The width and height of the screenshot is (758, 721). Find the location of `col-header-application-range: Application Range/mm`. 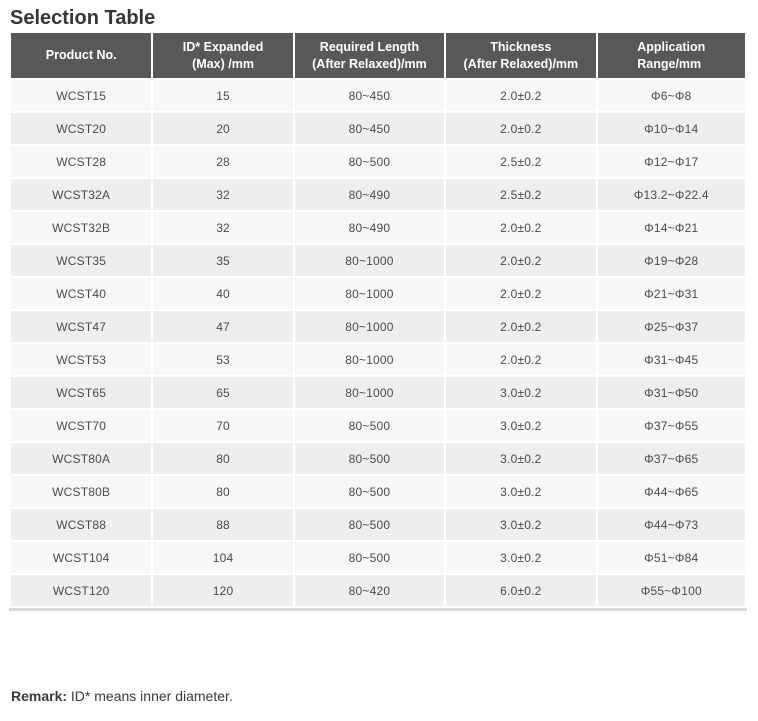

col-header-application-range: Application Range/mm is located at coordinates (671, 55).